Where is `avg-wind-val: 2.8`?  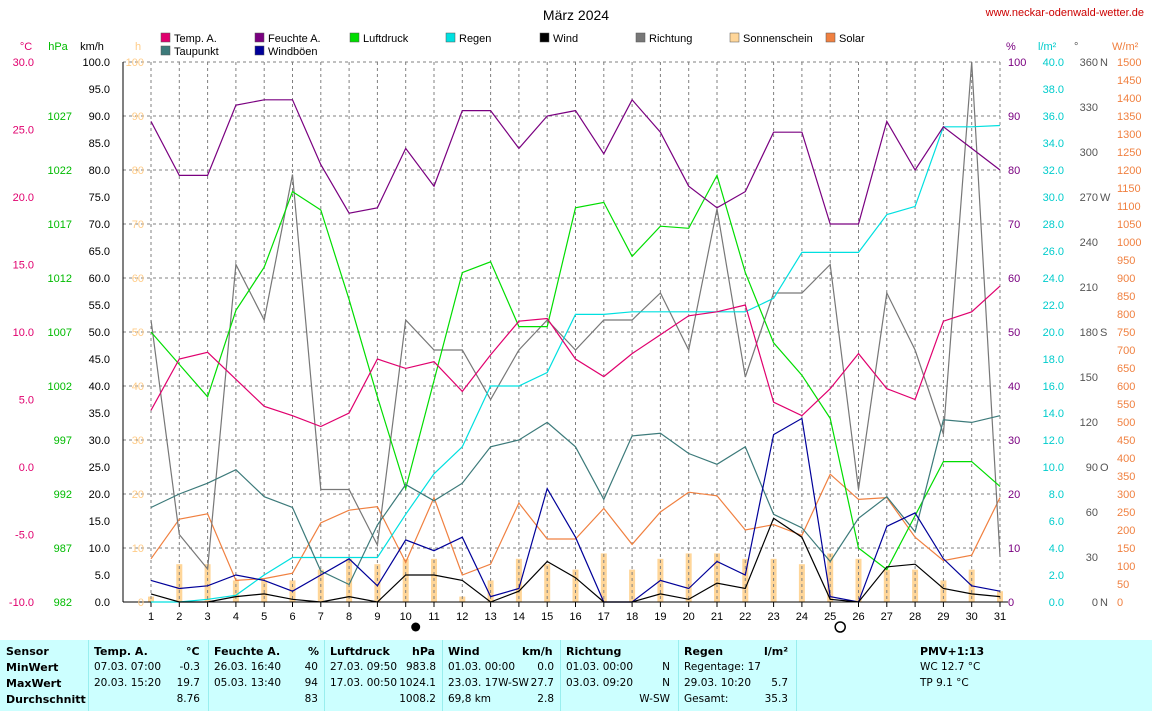
avg-wind-val: 2.8 is located at coordinates (545, 699).